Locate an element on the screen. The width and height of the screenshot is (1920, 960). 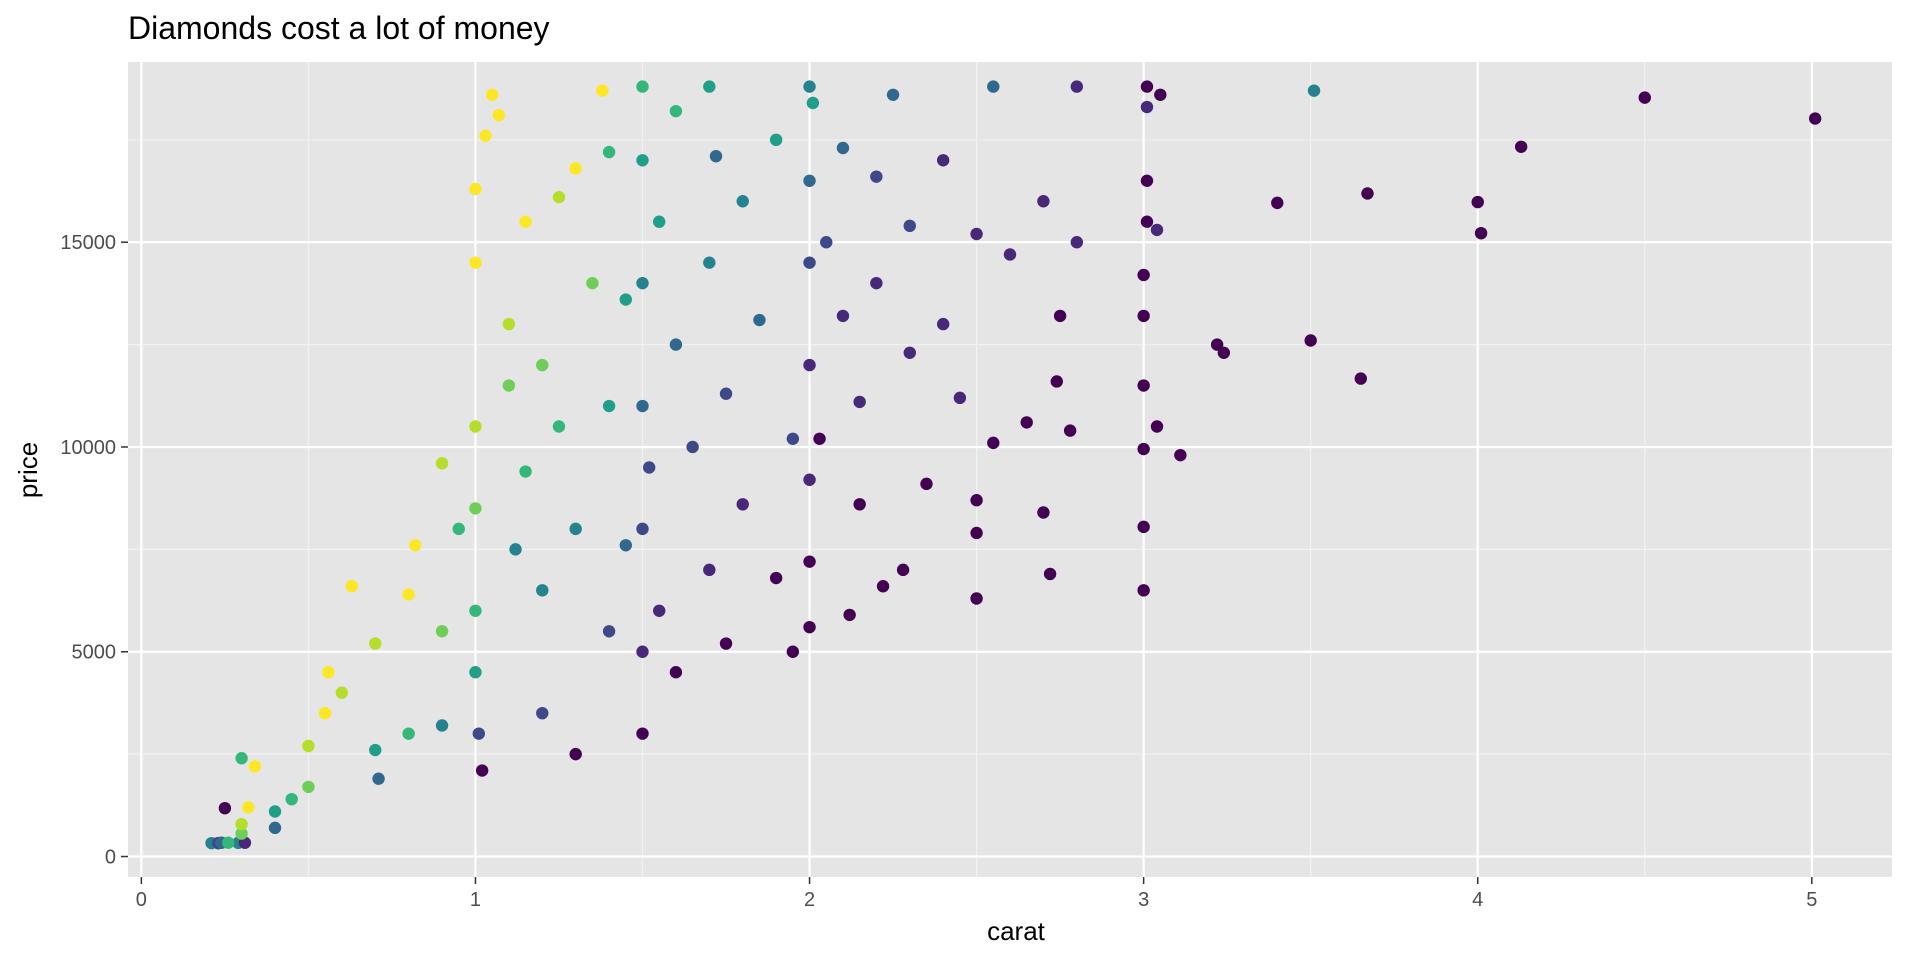
y-tick-label: 15000 is located at coordinates (88, 243).